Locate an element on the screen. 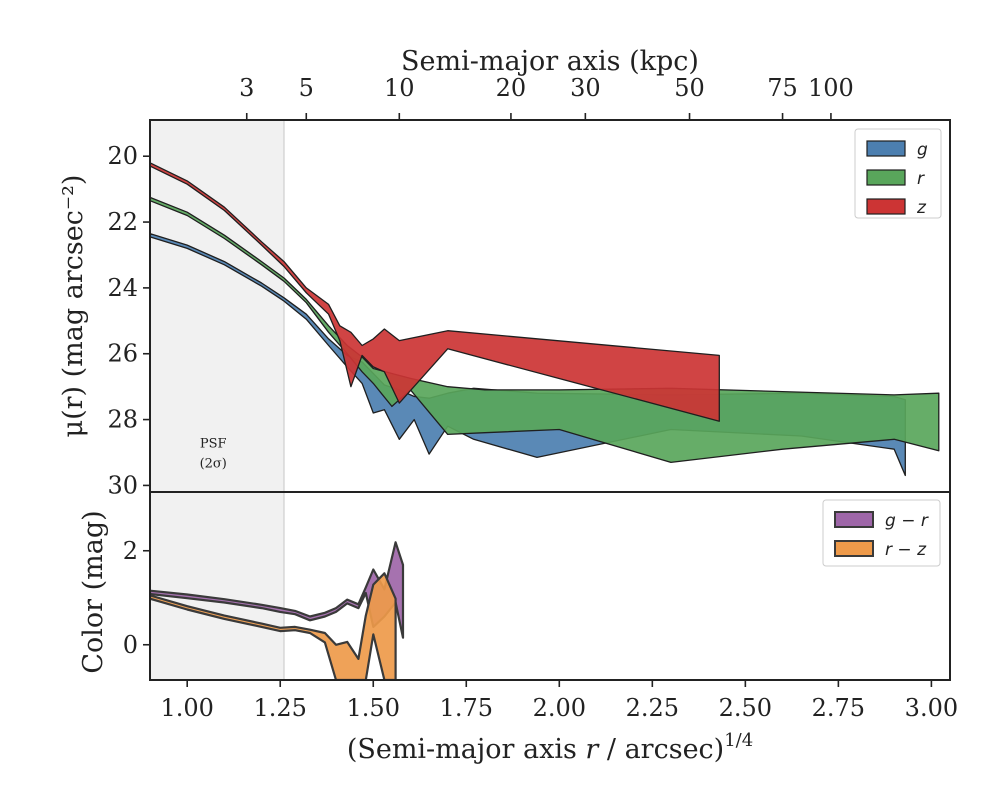 This screenshot has height=800, width=1000. psf-region-bottom is located at coordinates (217, 586).